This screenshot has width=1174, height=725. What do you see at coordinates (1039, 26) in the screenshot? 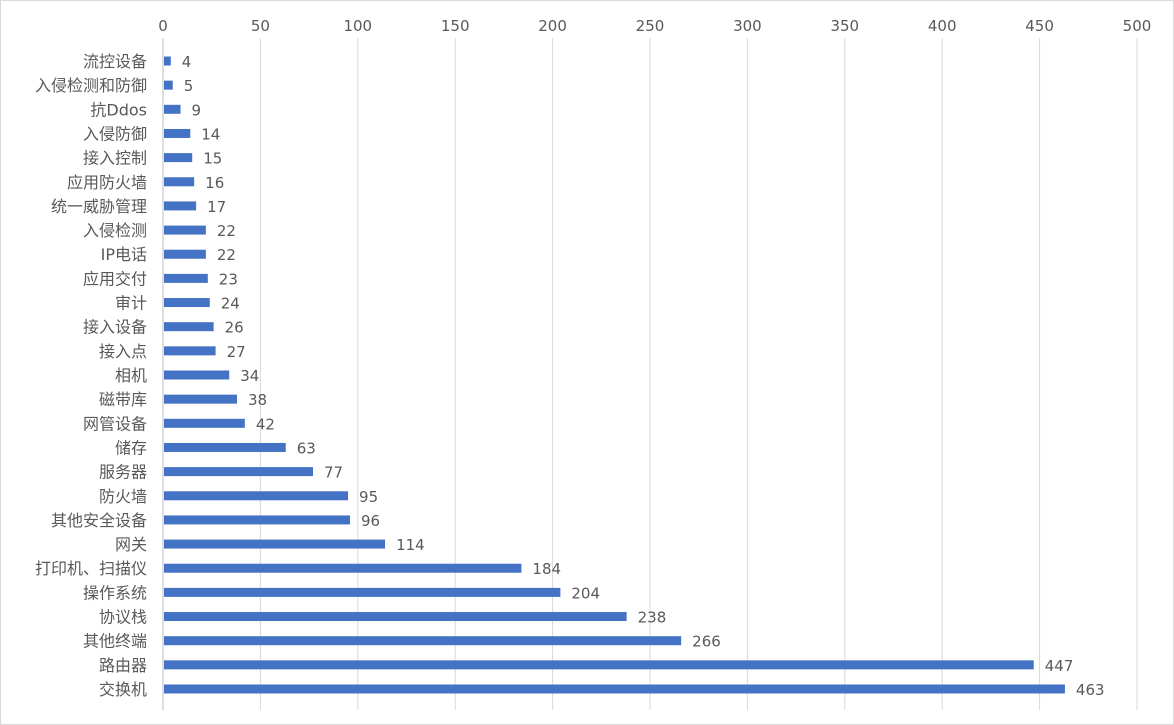
I see `x-tick-label: 450` at bounding box center [1039, 26].